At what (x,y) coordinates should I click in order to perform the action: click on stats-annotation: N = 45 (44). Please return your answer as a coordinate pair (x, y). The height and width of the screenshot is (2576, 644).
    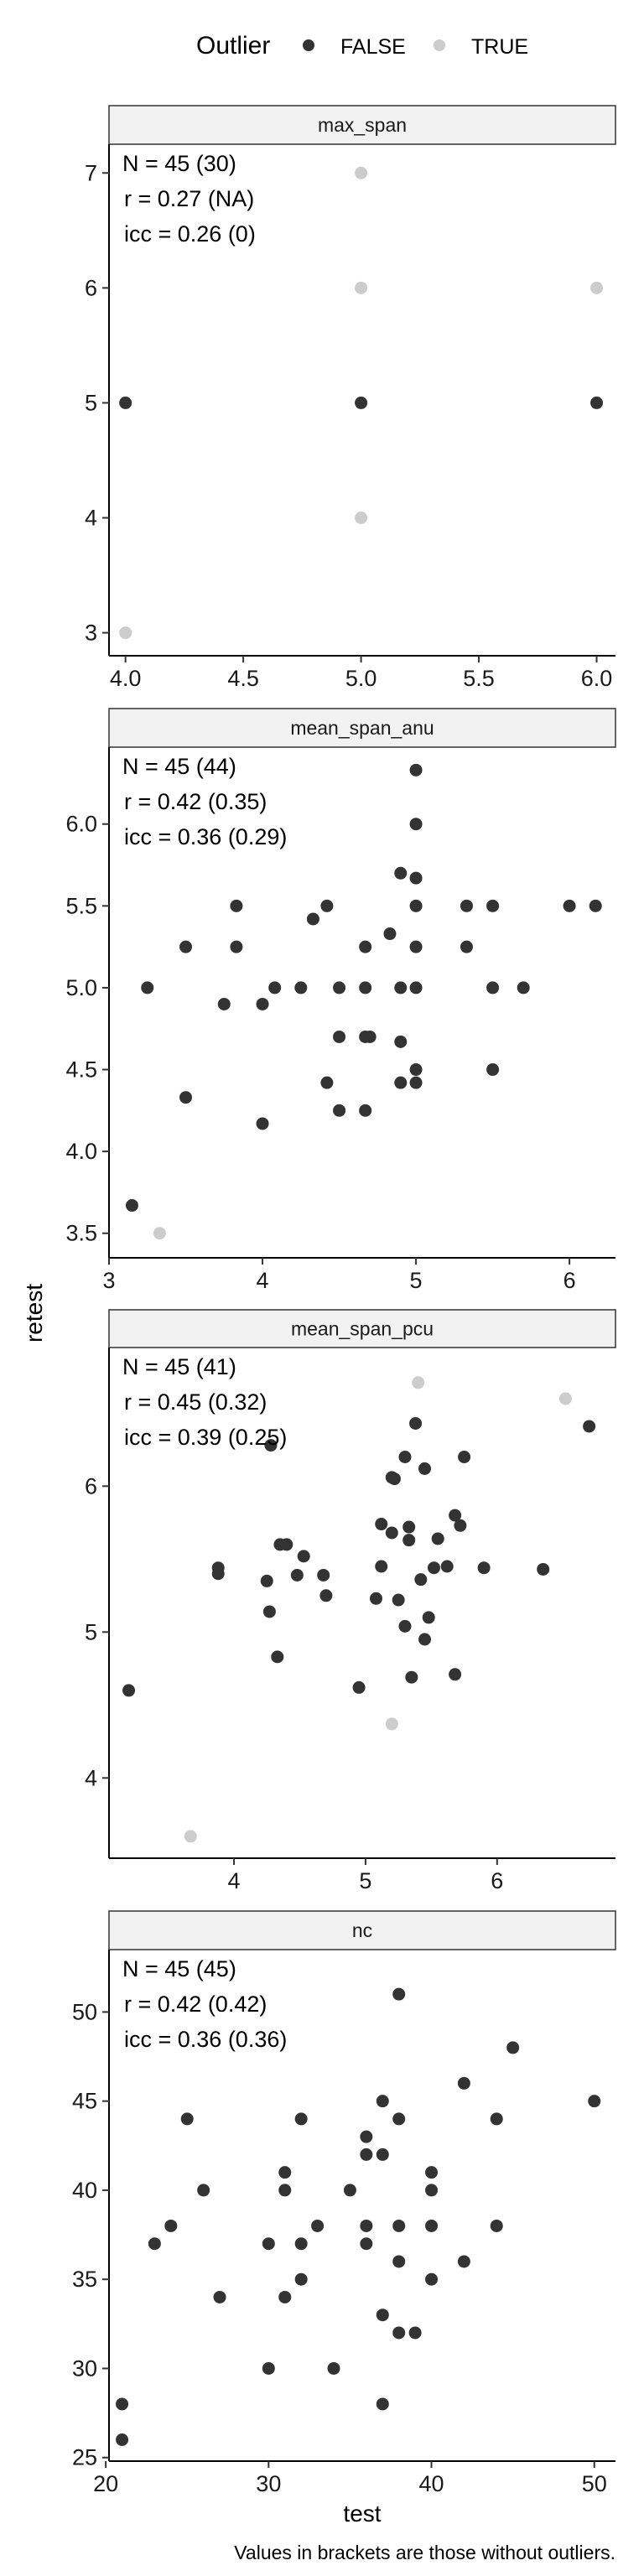
    Looking at the image, I should click on (179, 766).